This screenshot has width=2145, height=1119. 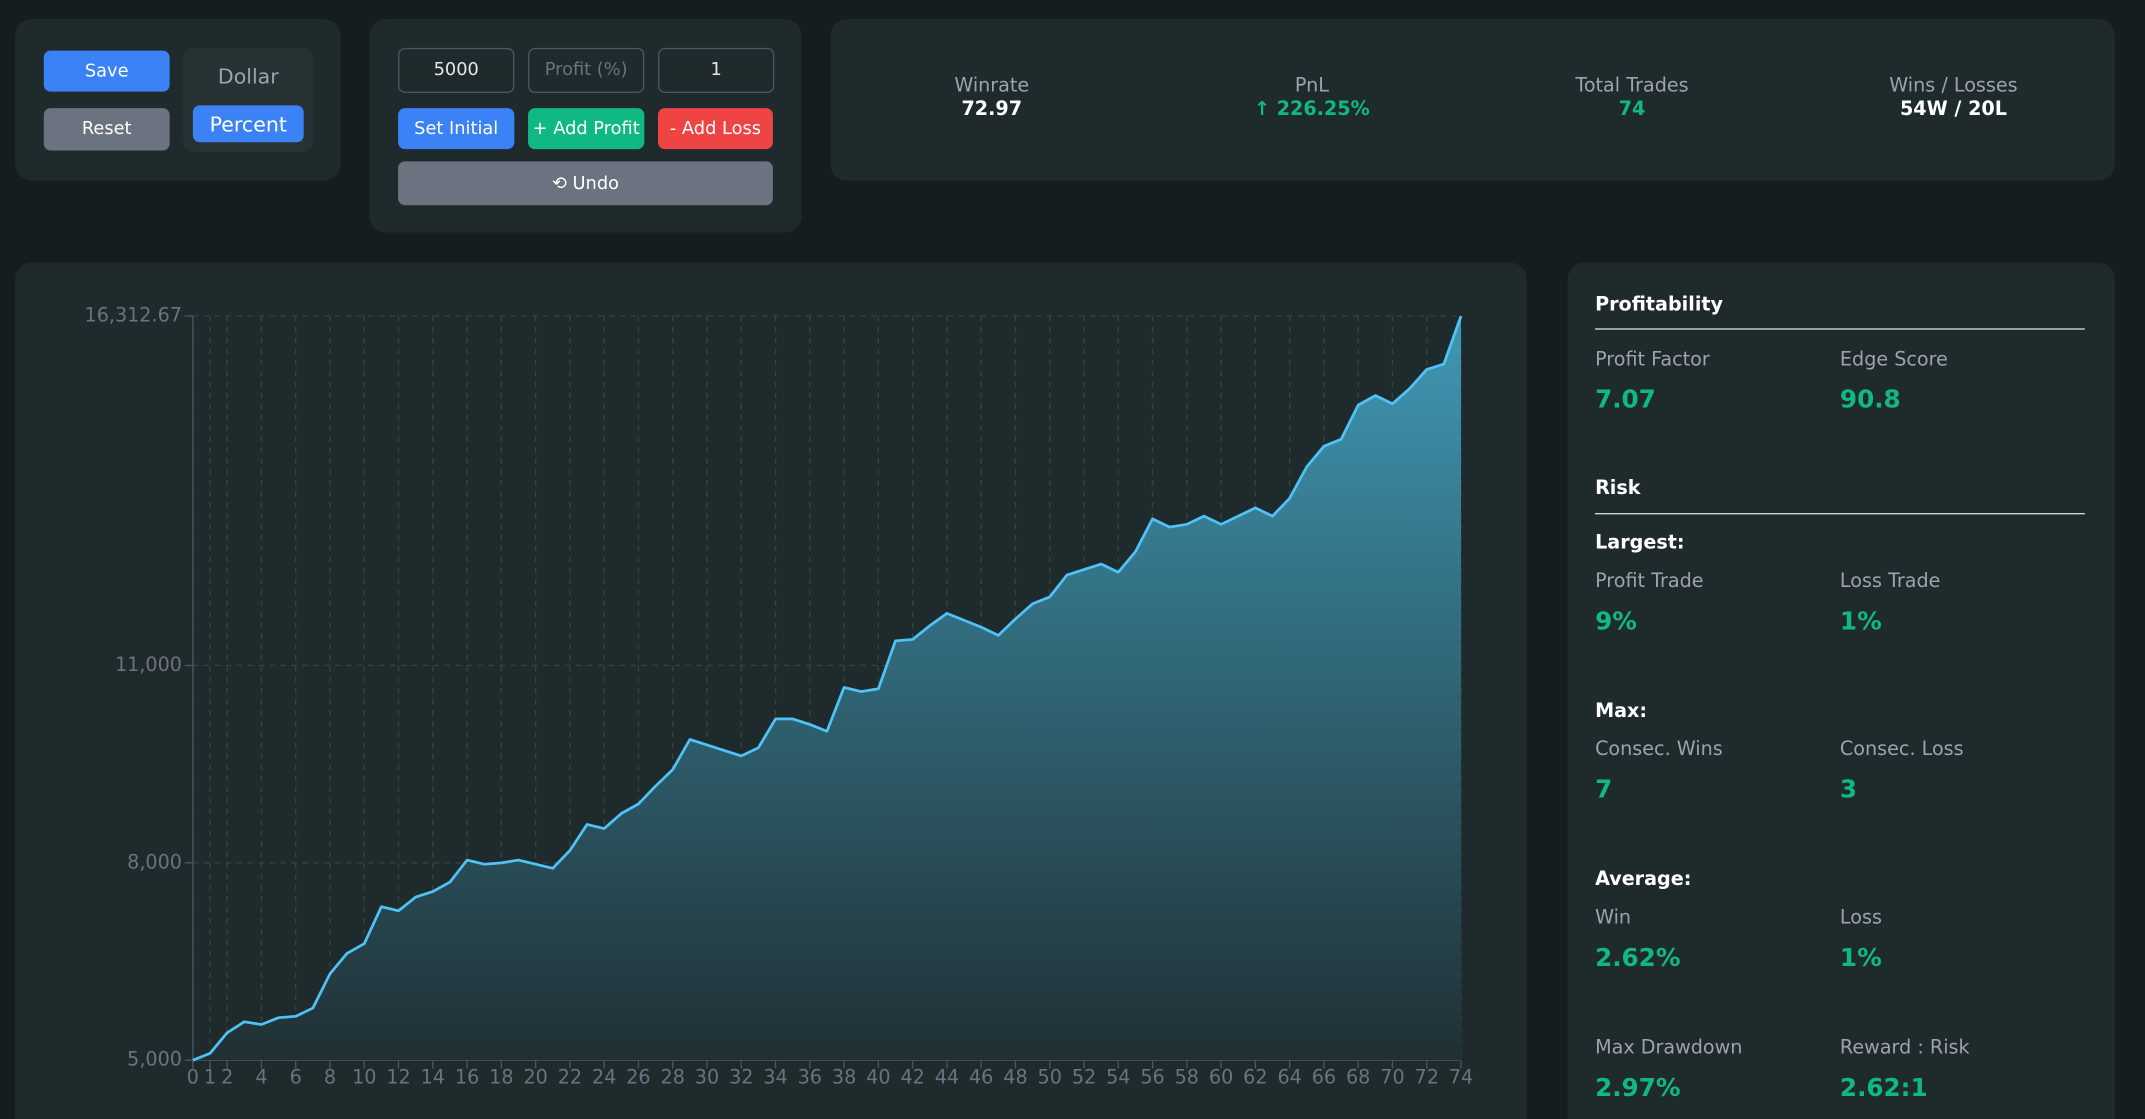 I want to click on x-tick-label: 44, so click(x=947, y=1076).